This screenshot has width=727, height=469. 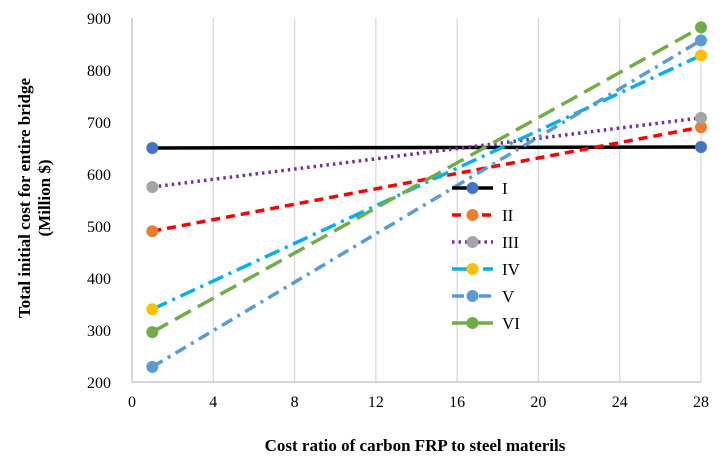 What do you see at coordinates (99, 227) in the screenshot?
I see `y-tick-label-500: 500` at bounding box center [99, 227].